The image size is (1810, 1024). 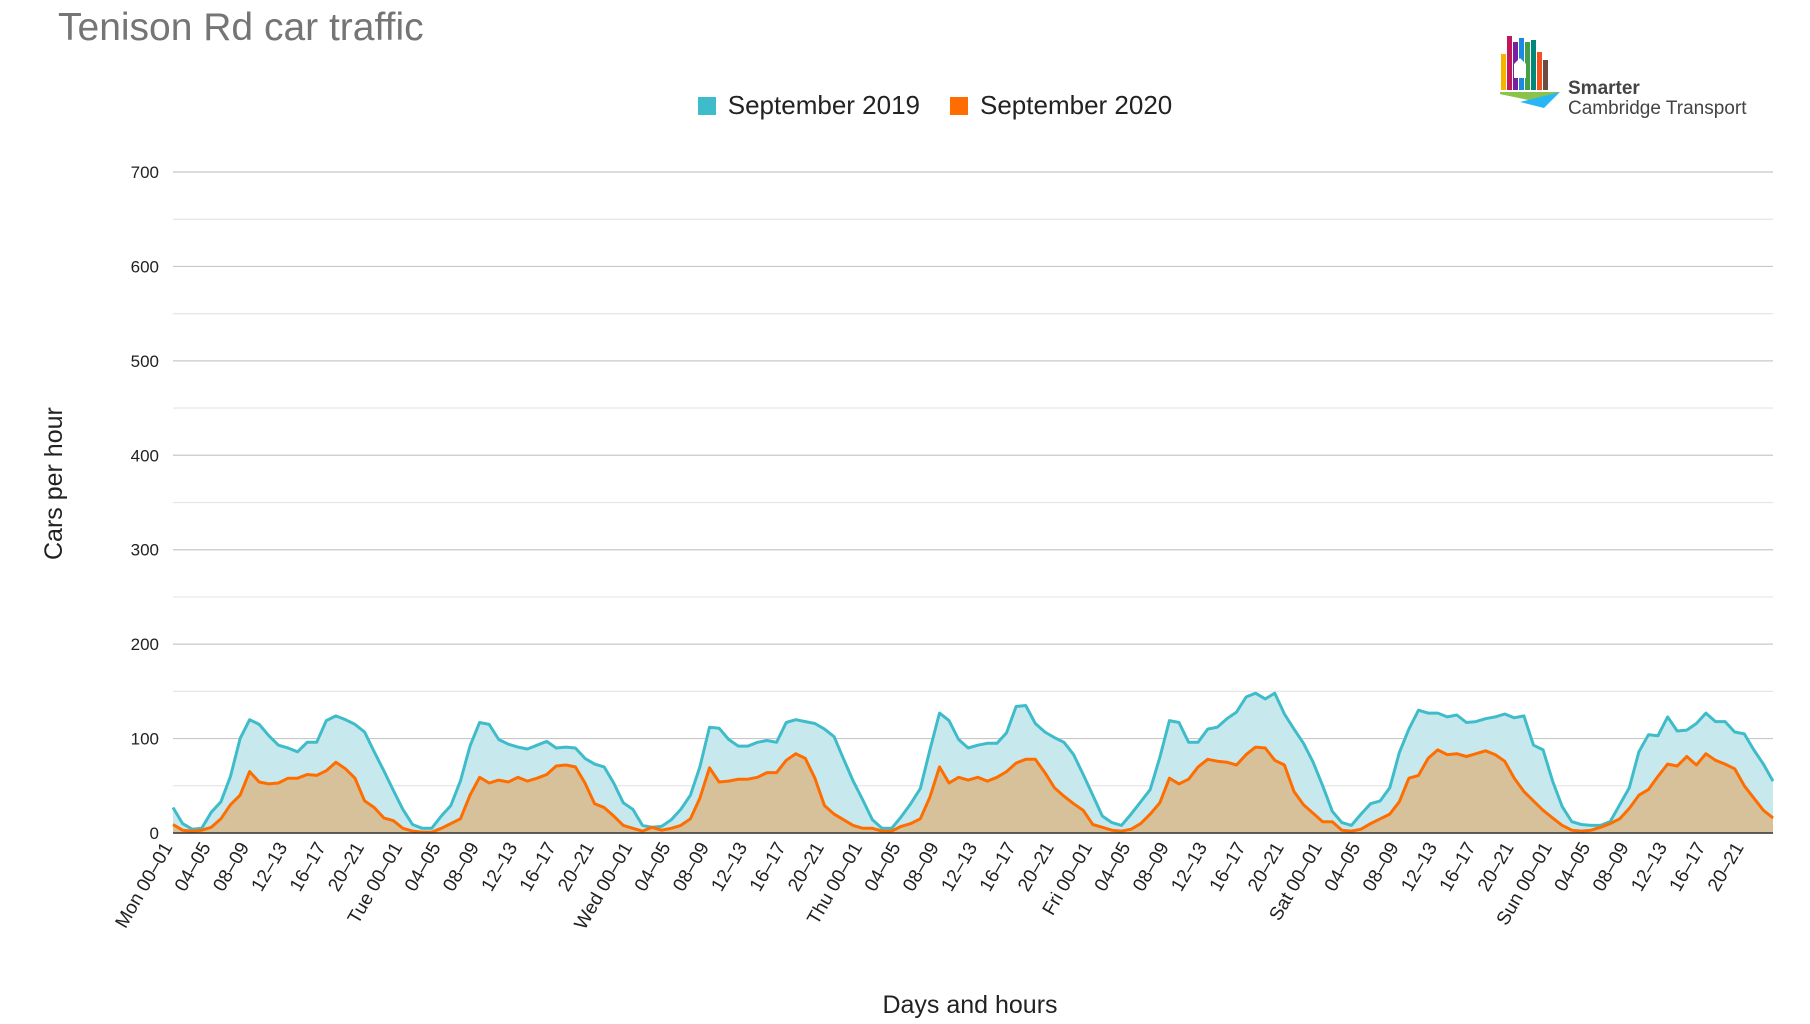 I want to click on y-axis-title: Cars per hour, so click(x=54, y=483).